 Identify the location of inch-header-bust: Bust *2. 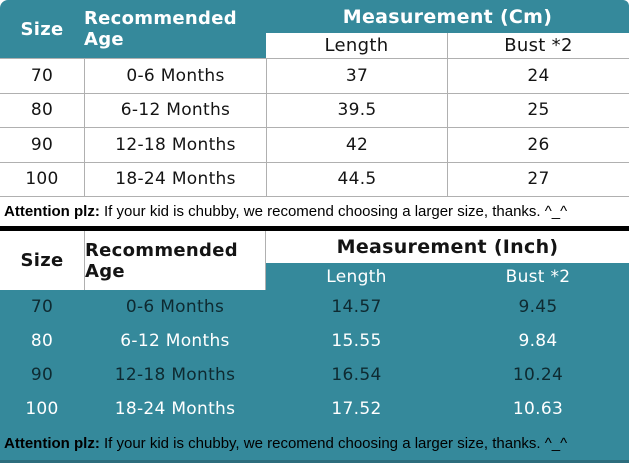
(538, 276).